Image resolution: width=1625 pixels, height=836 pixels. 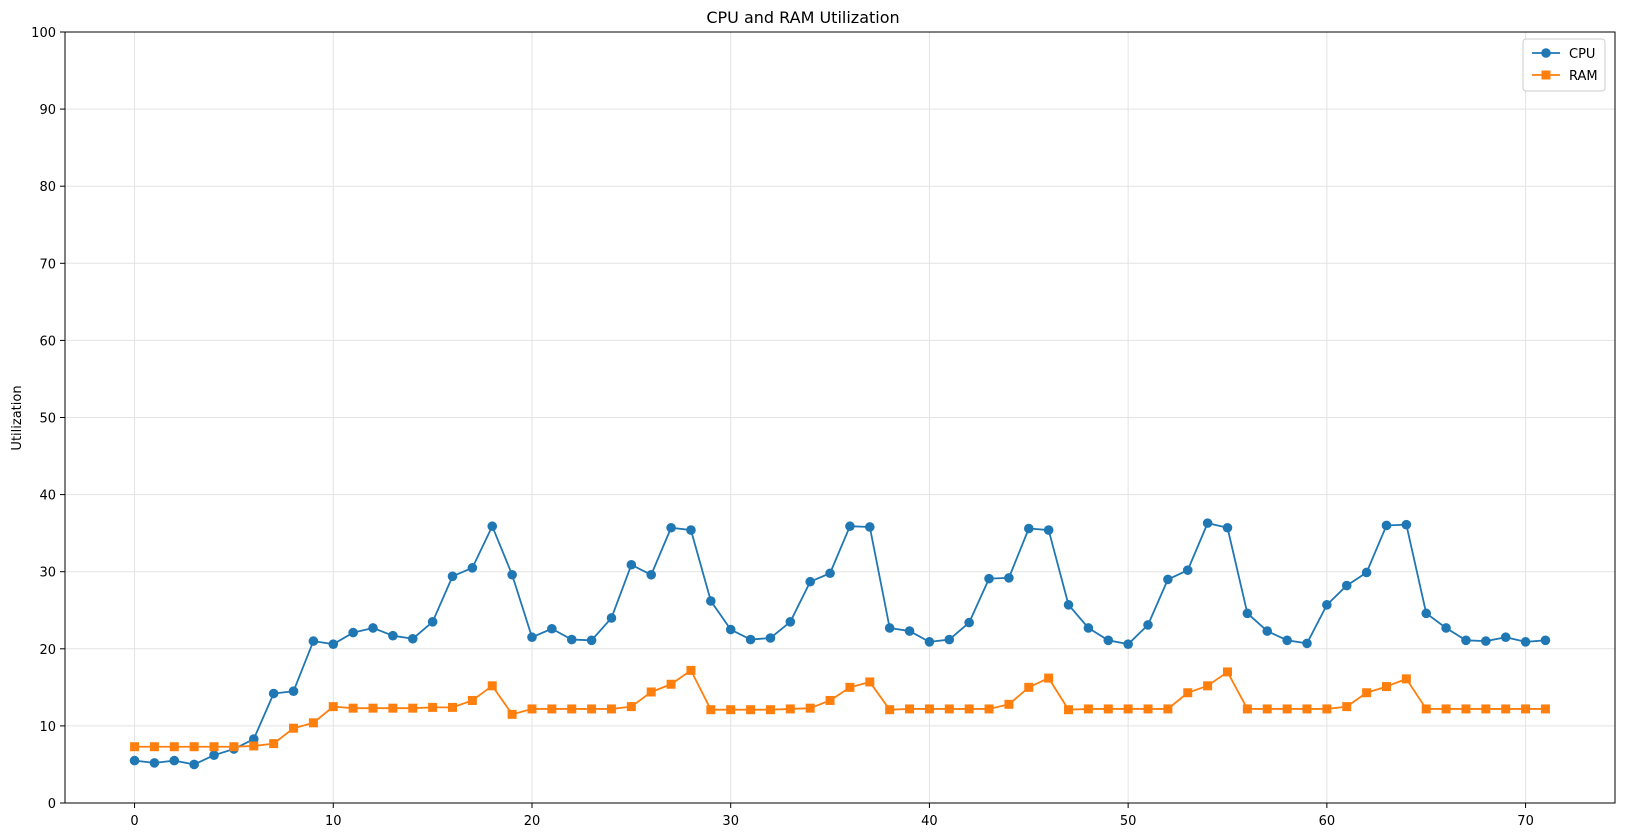 What do you see at coordinates (1546, 53) in the screenshot?
I see `legend-cpu-marker` at bounding box center [1546, 53].